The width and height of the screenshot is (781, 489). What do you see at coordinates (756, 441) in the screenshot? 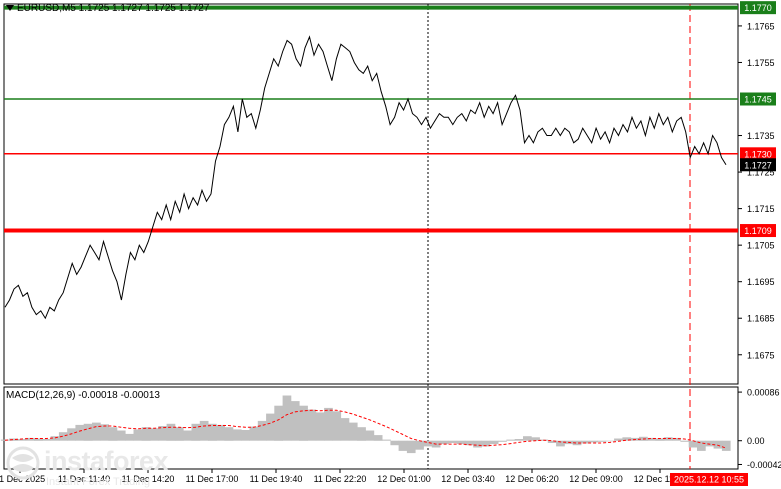
I see `macd-y-tick-label: 0.00` at bounding box center [756, 441].